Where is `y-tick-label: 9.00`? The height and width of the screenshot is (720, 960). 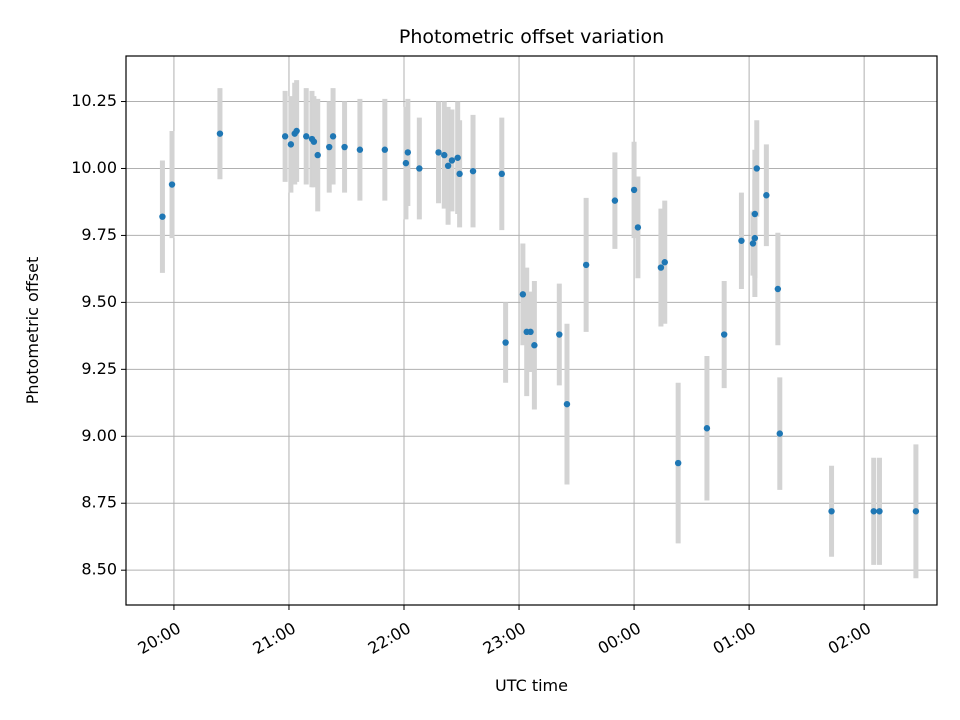 y-tick-label: 9.00 is located at coordinates (99, 435).